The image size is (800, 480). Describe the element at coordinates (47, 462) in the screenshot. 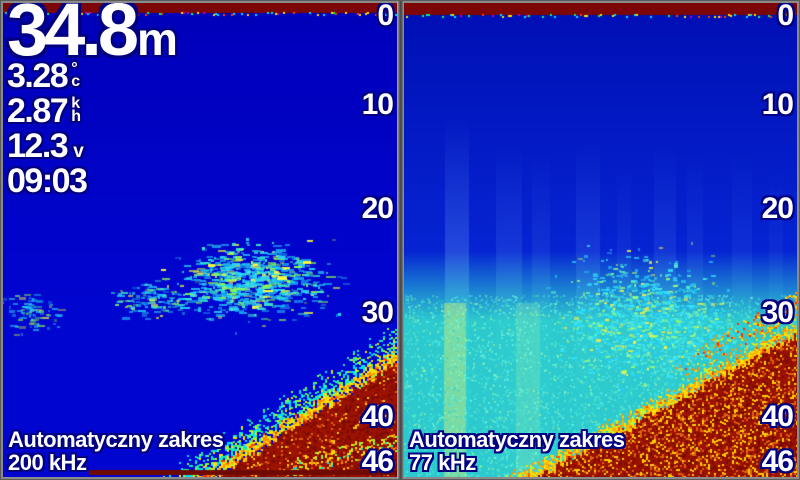

I see `frequency-label: 200 kHz` at that location.